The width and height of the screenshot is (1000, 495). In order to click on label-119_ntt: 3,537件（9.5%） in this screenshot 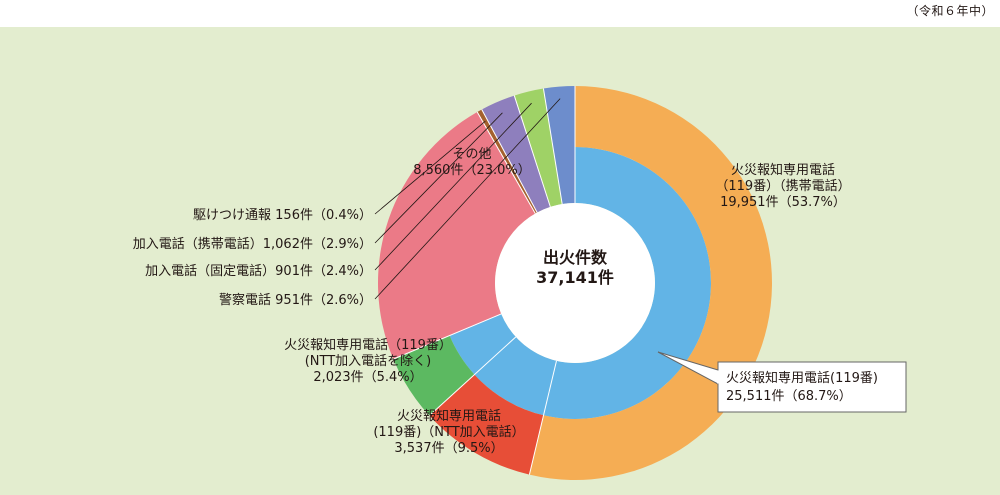, I will do `click(448, 448)`.